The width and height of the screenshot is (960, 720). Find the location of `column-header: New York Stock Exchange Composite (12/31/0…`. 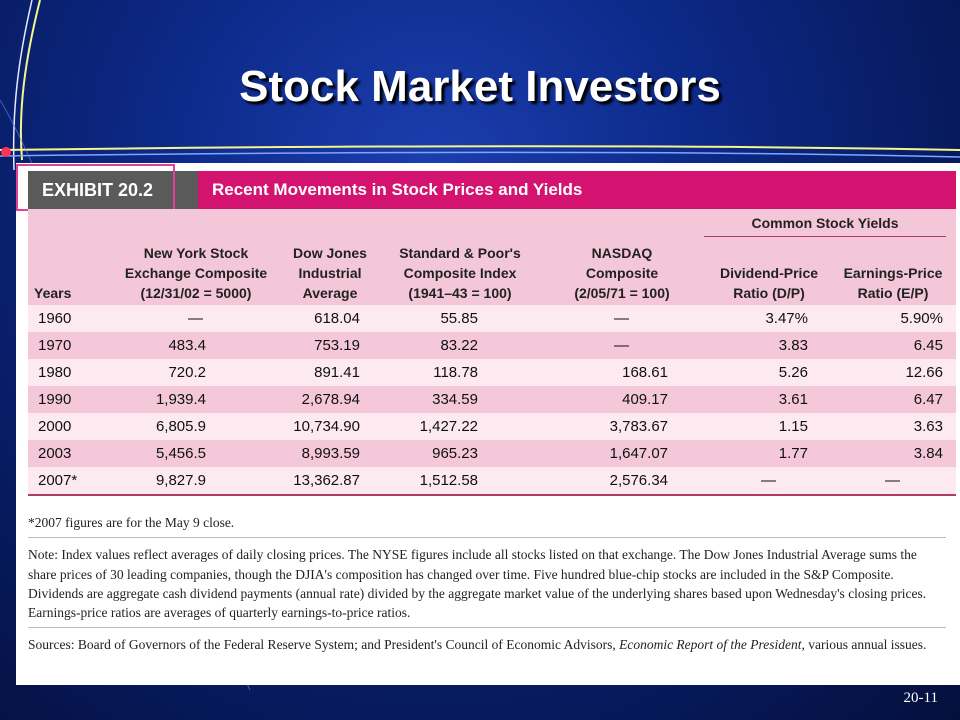

column-header: New York Stock Exchange Composite (12/31/0… is located at coordinates (196, 273).